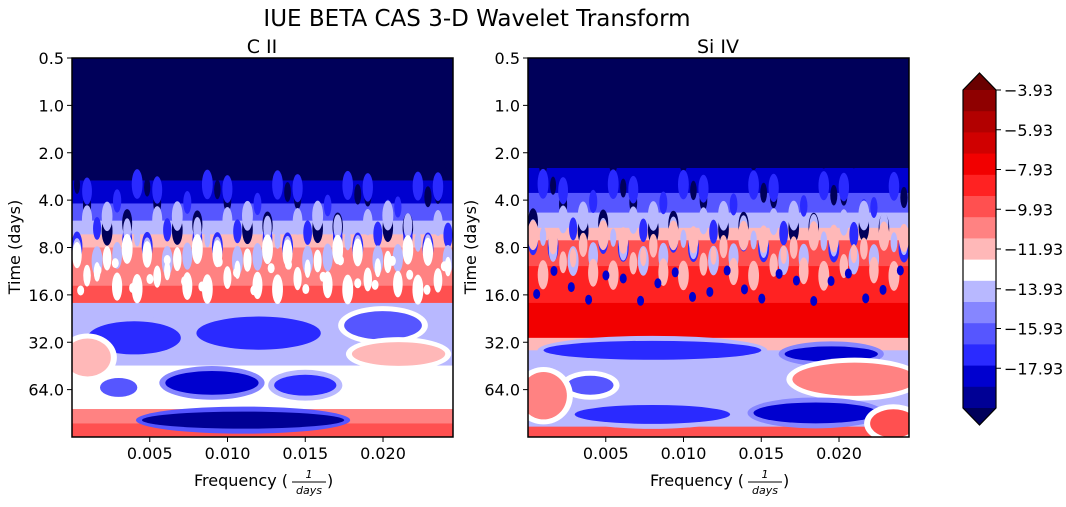 This screenshot has height=507, width=1066. Describe the element at coordinates (979, 416) in the screenshot. I see `colorbar-extend-min` at that location.